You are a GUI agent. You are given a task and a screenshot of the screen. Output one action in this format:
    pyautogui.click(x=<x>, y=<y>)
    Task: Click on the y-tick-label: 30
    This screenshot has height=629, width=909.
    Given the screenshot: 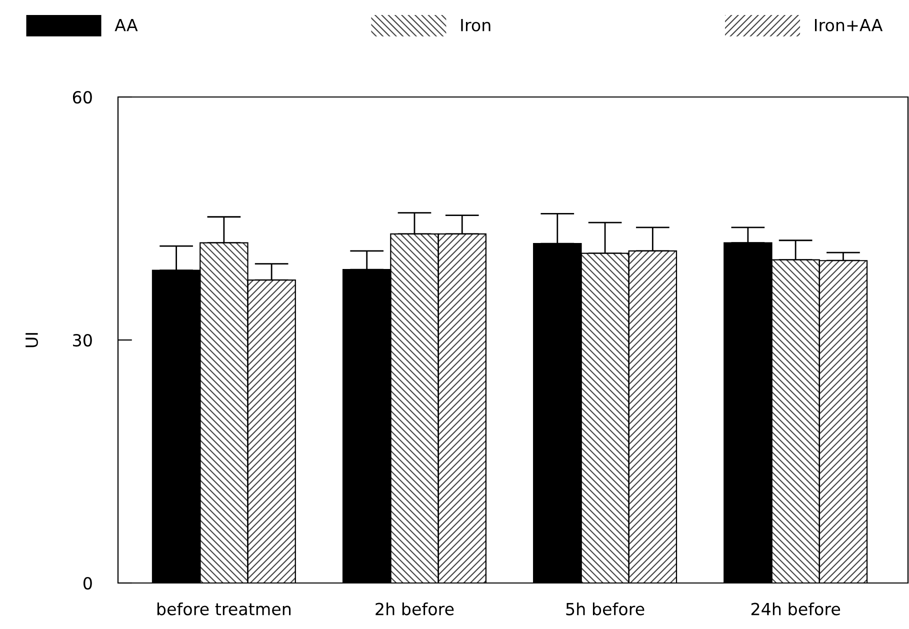 What is the action you would take?
    pyautogui.click(x=82, y=340)
    